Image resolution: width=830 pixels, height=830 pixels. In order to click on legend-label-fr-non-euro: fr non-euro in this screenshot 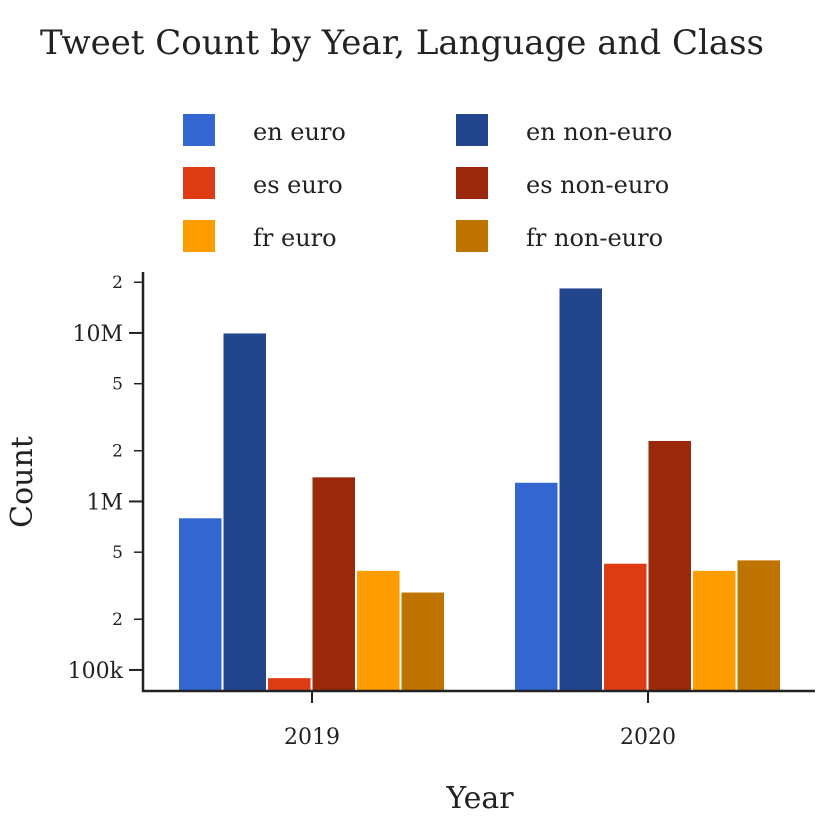, I will do `click(594, 238)`.